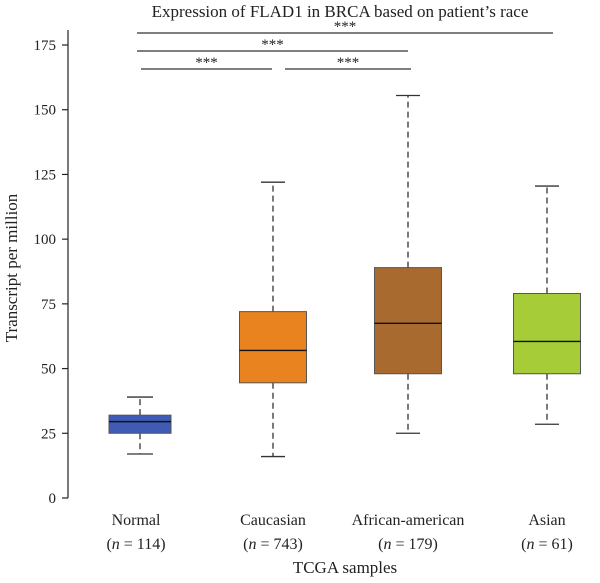  Describe the element at coordinates (11, 267) in the screenshot. I see `y-axis-label: Transcript per million` at that location.